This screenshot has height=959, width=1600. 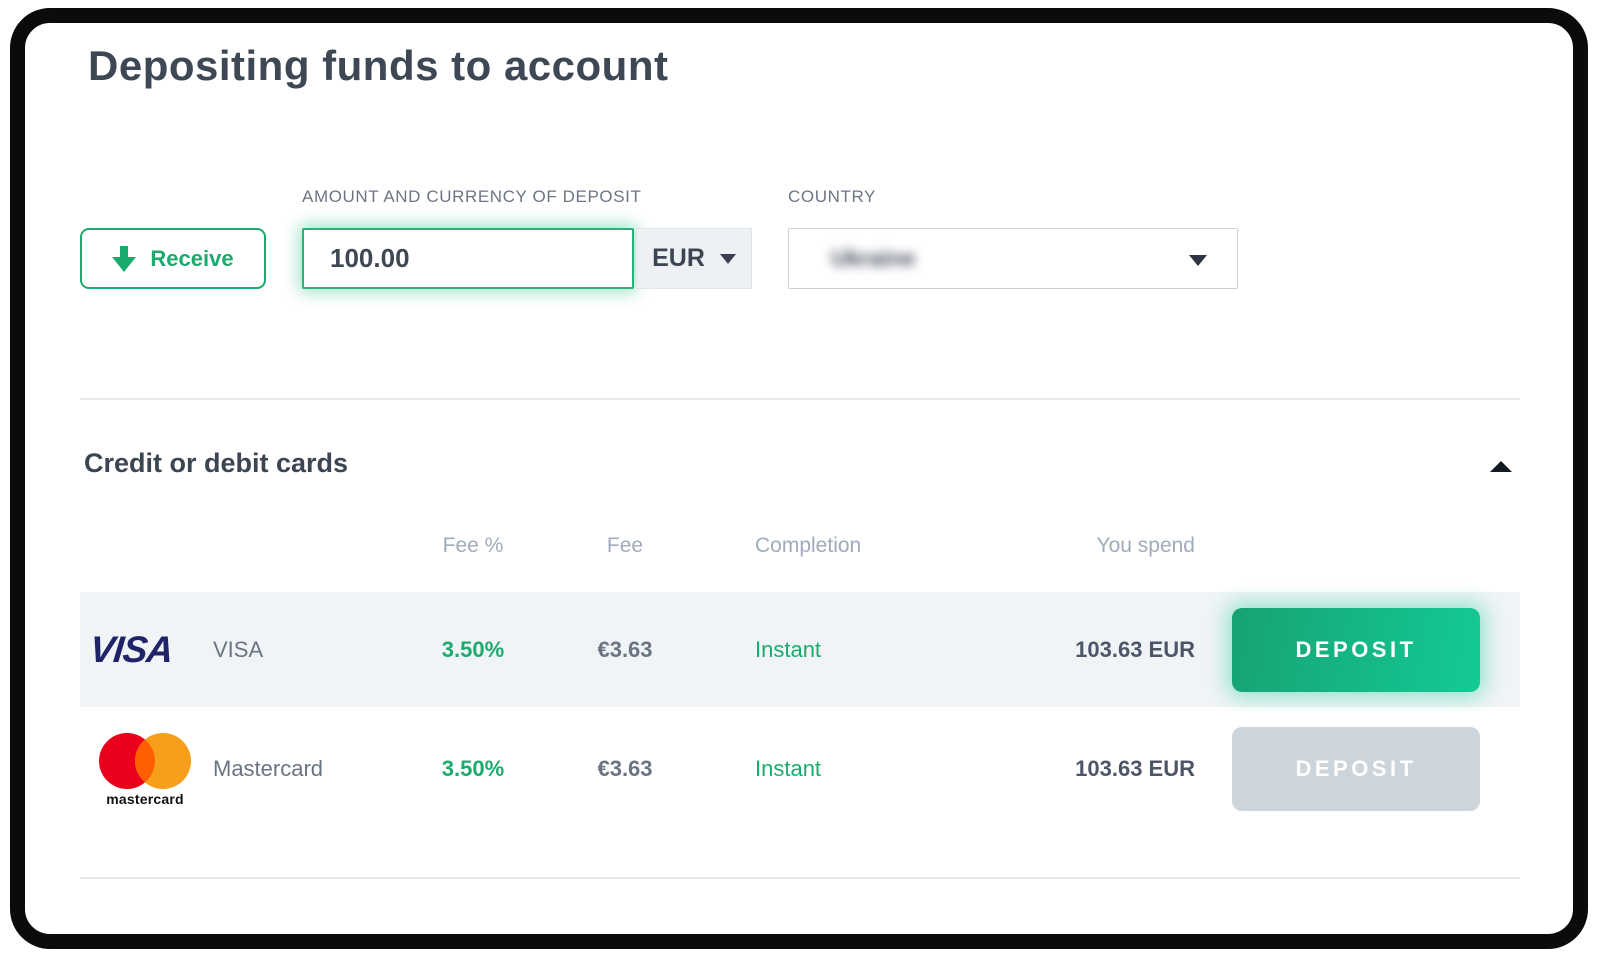 What do you see at coordinates (1501, 466) in the screenshot?
I see `chevron-up-icon` at bounding box center [1501, 466].